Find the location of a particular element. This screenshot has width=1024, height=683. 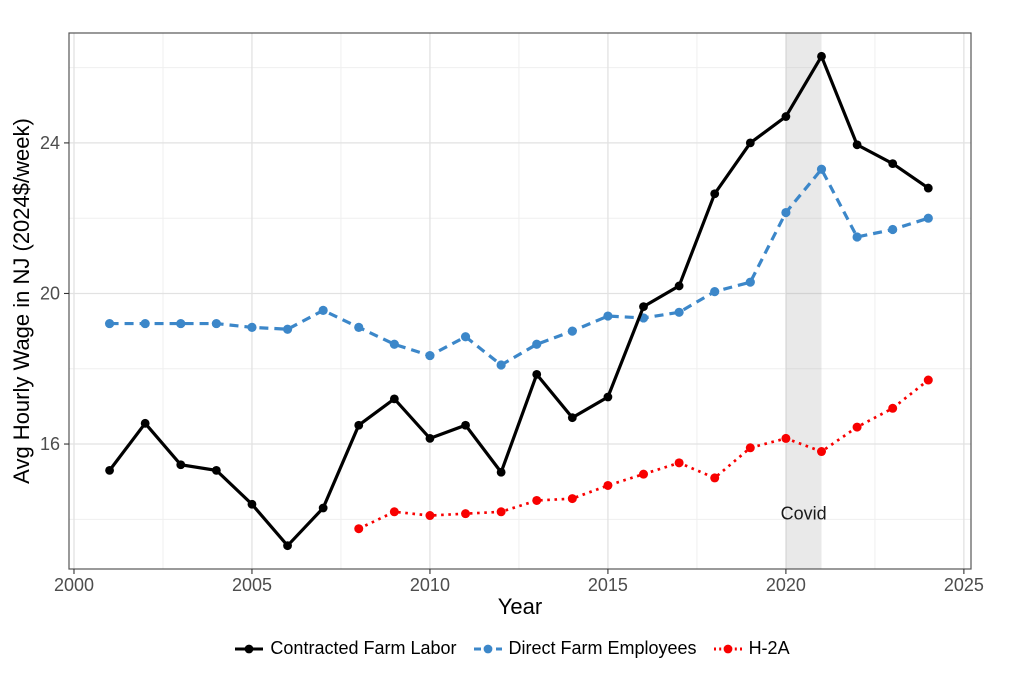

legend-item-contracted-farm-labor: Contracted Farm Labor is located at coordinates (345, 648).